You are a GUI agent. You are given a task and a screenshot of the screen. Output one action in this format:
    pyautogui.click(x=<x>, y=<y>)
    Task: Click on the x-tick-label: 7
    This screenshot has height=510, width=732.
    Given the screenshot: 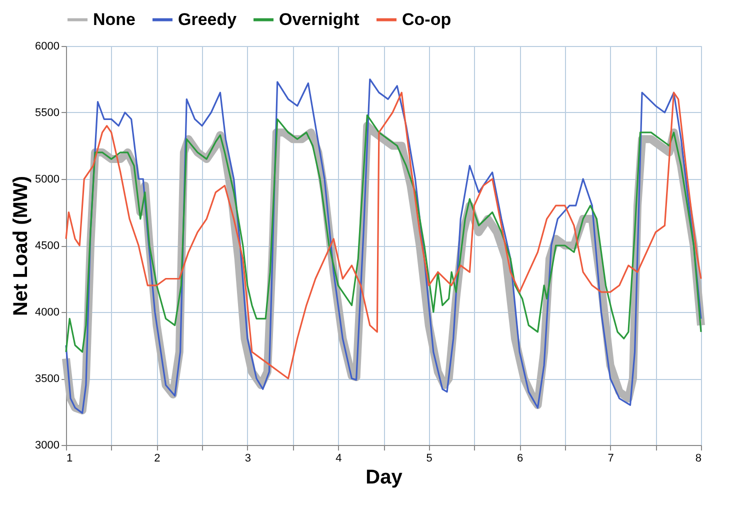 What is the action you would take?
    pyautogui.click(x=611, y=458)
    